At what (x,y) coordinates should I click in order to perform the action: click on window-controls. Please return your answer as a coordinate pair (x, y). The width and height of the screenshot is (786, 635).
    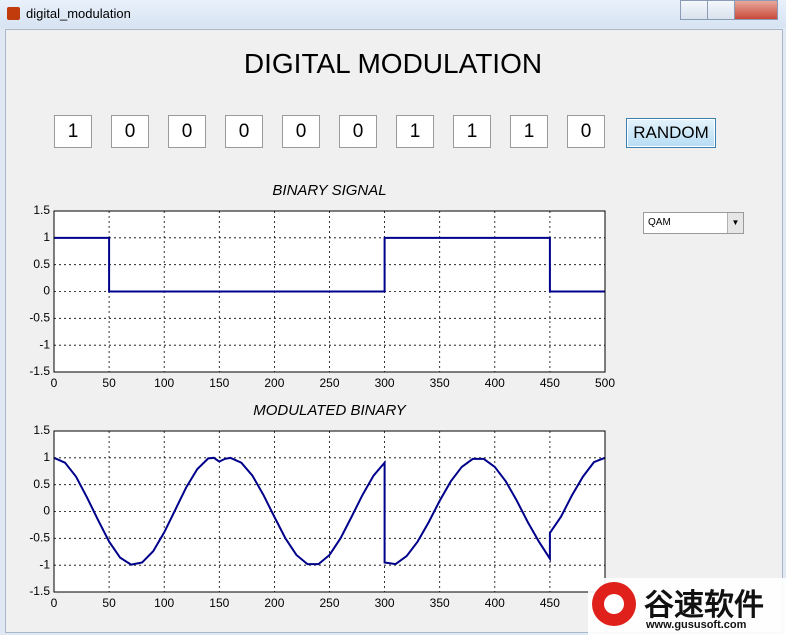
    Looking at the image, I should click on (729, 10).